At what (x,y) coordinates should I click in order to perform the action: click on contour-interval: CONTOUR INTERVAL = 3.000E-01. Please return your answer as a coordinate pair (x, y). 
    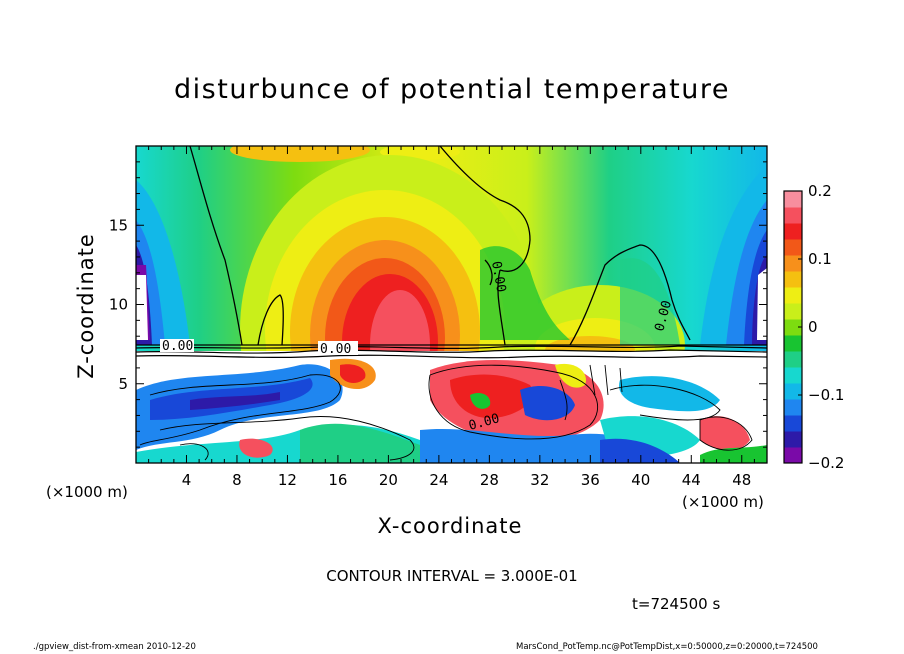
    Looking at the image, I should click on (452, 576).